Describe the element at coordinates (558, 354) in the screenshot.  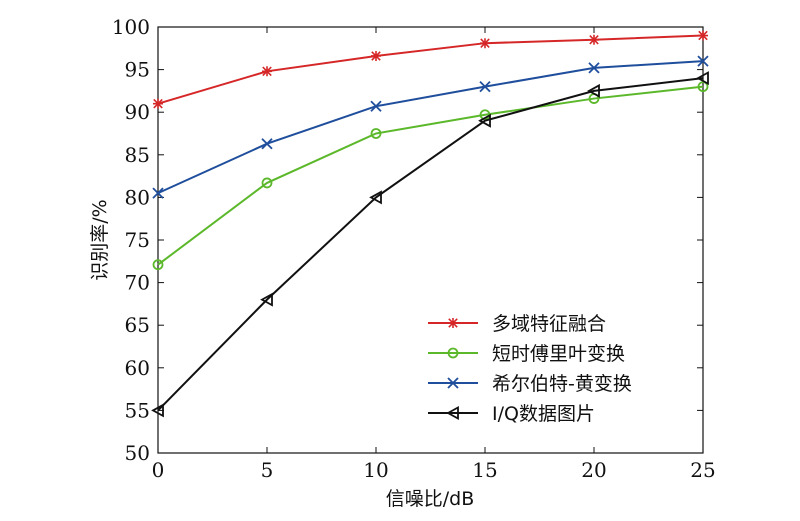
I see `legend-label: 短时傅里叶变换` at that location.